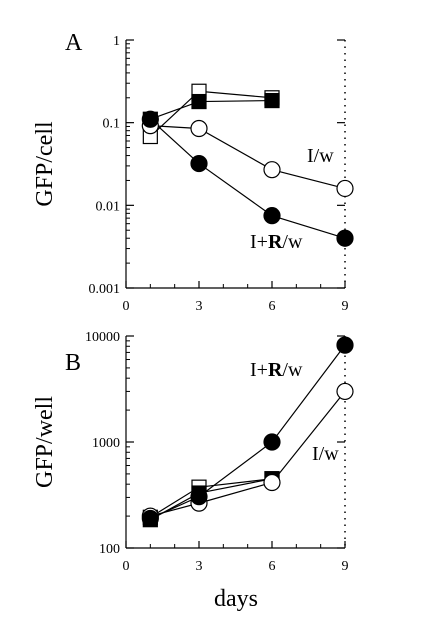 This screenshot has width=432, height=619. I want to click on y-tick-label: 0.01, so click(108, 206).